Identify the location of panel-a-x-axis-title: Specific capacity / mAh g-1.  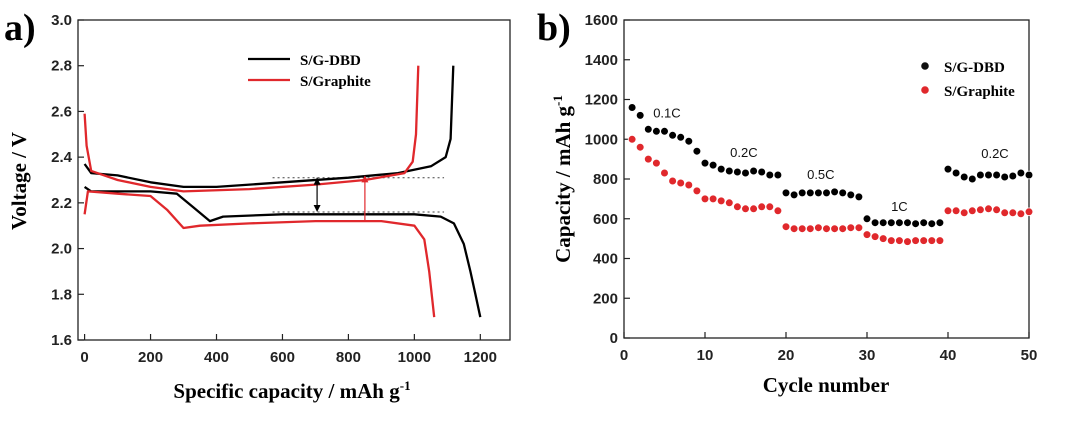
(291, 390).